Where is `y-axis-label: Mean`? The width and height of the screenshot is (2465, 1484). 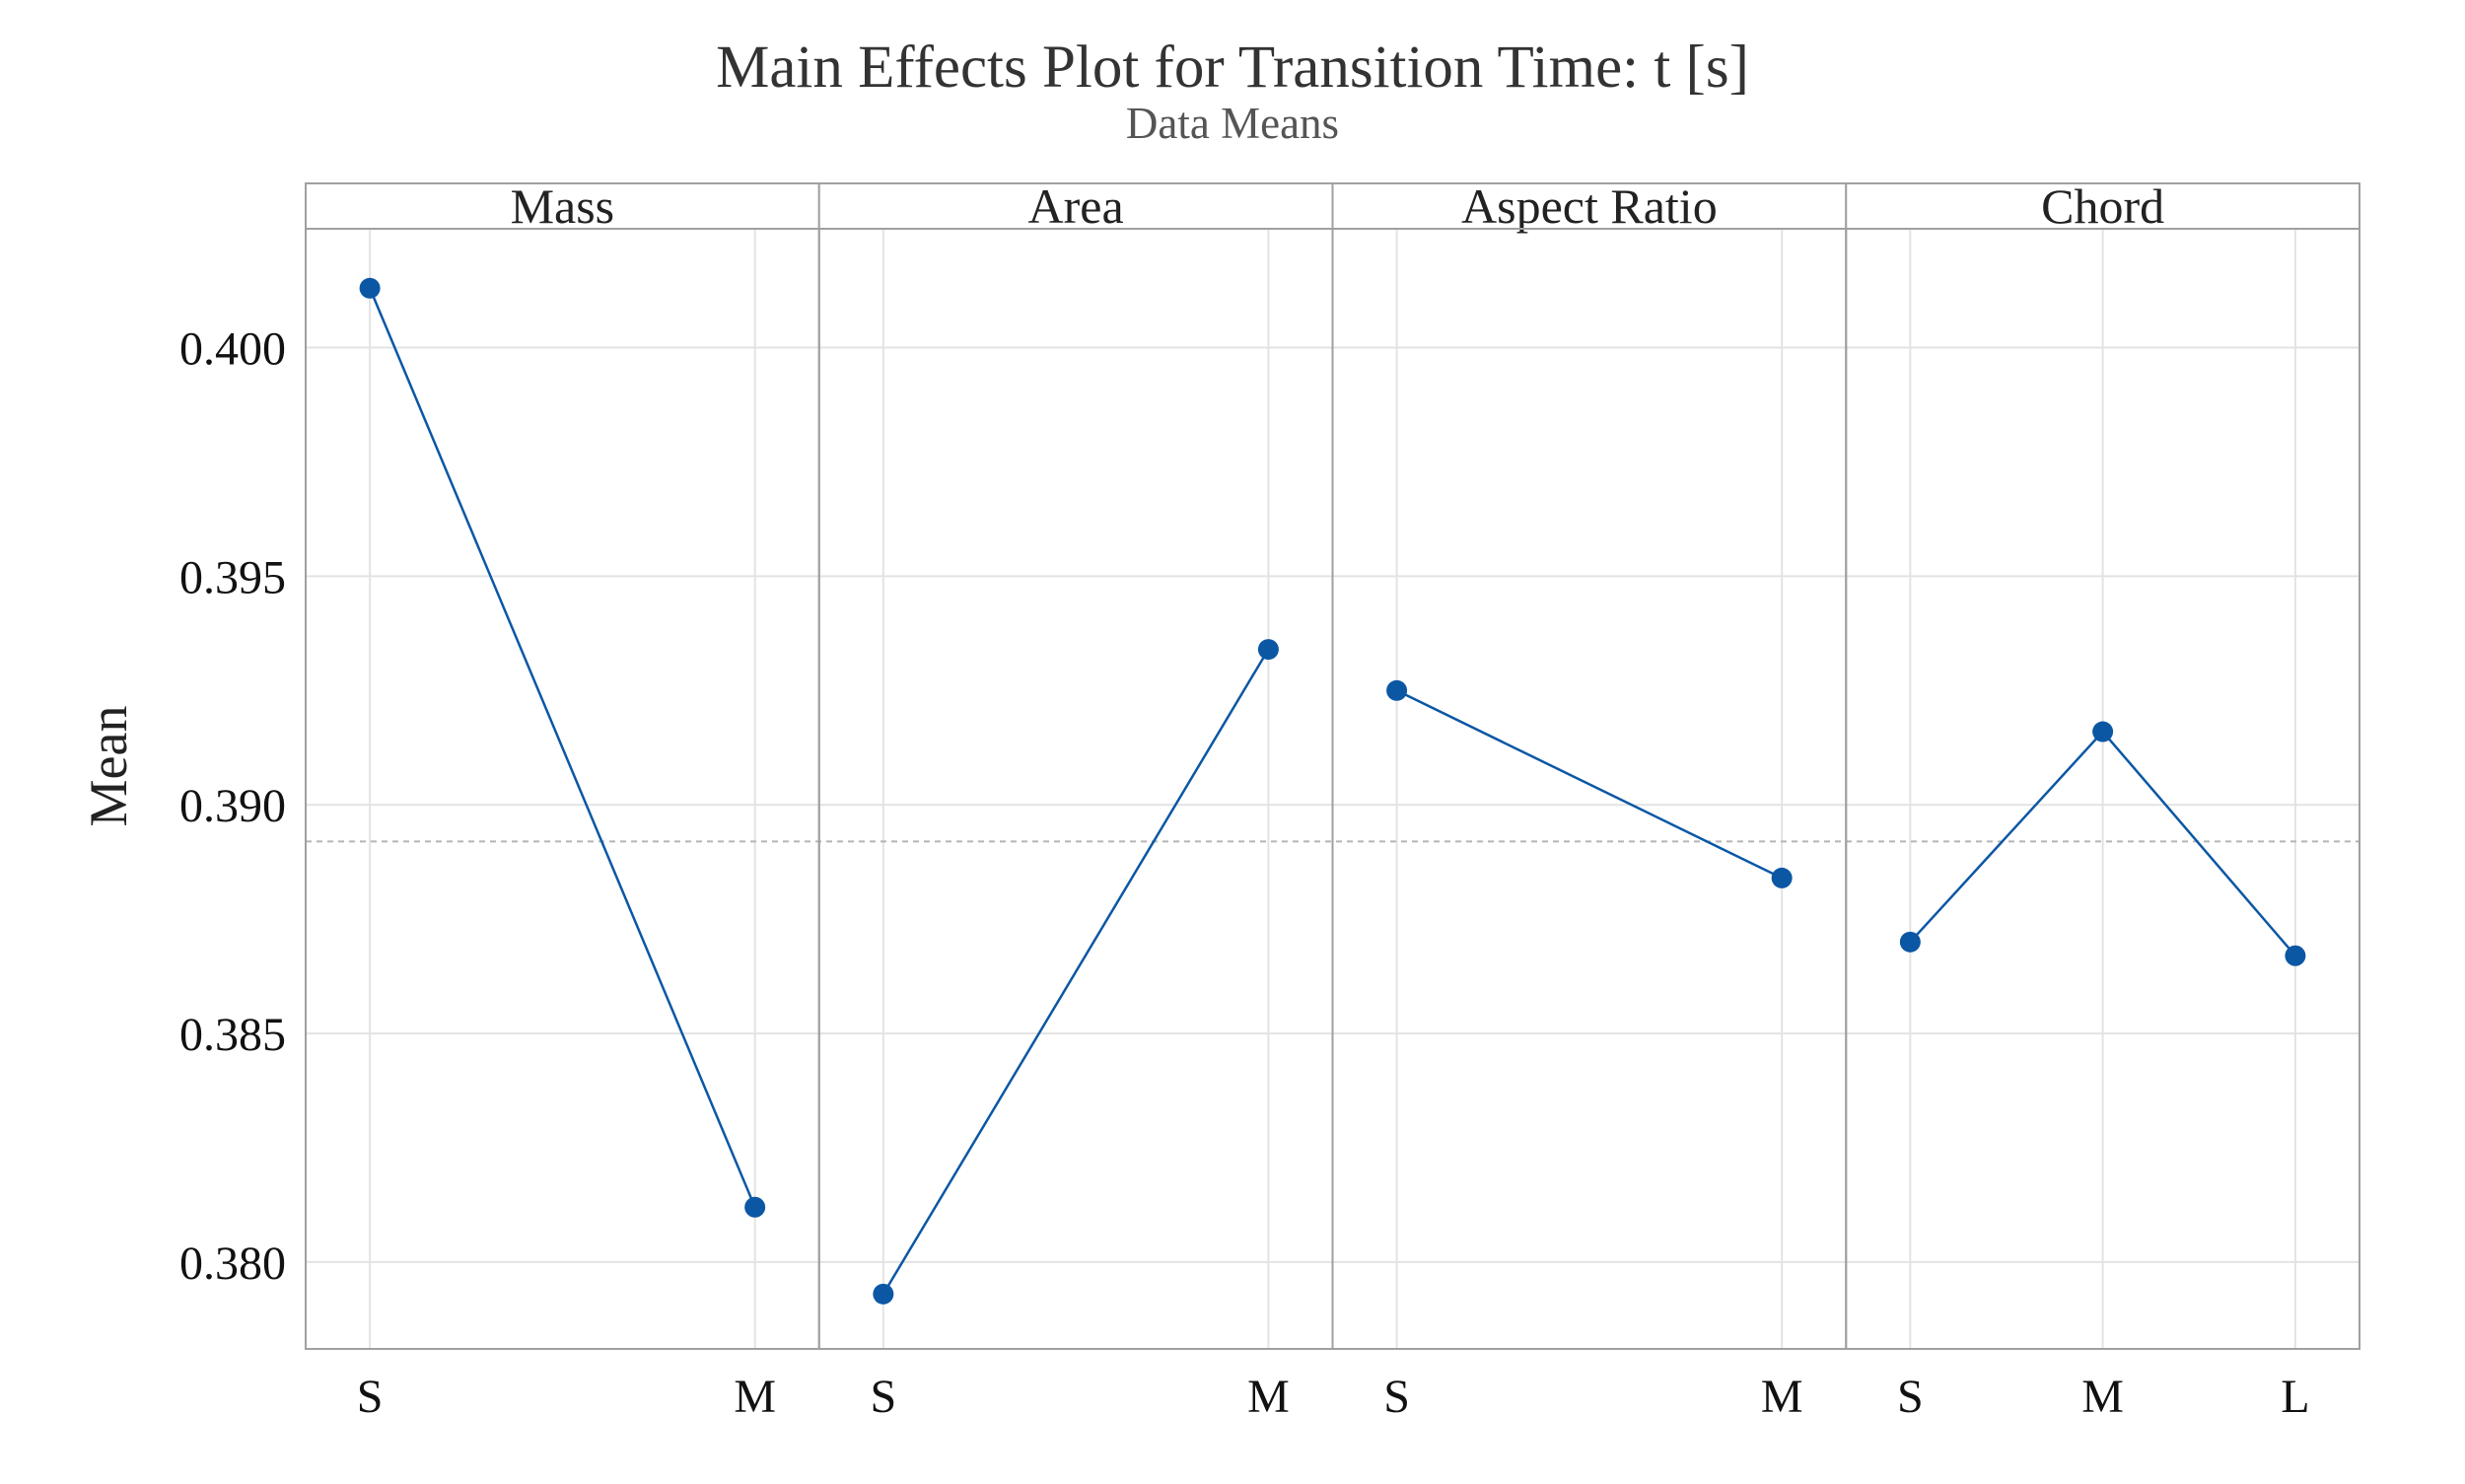 y-axis-label: Mean is located at coordinates (108, 766).